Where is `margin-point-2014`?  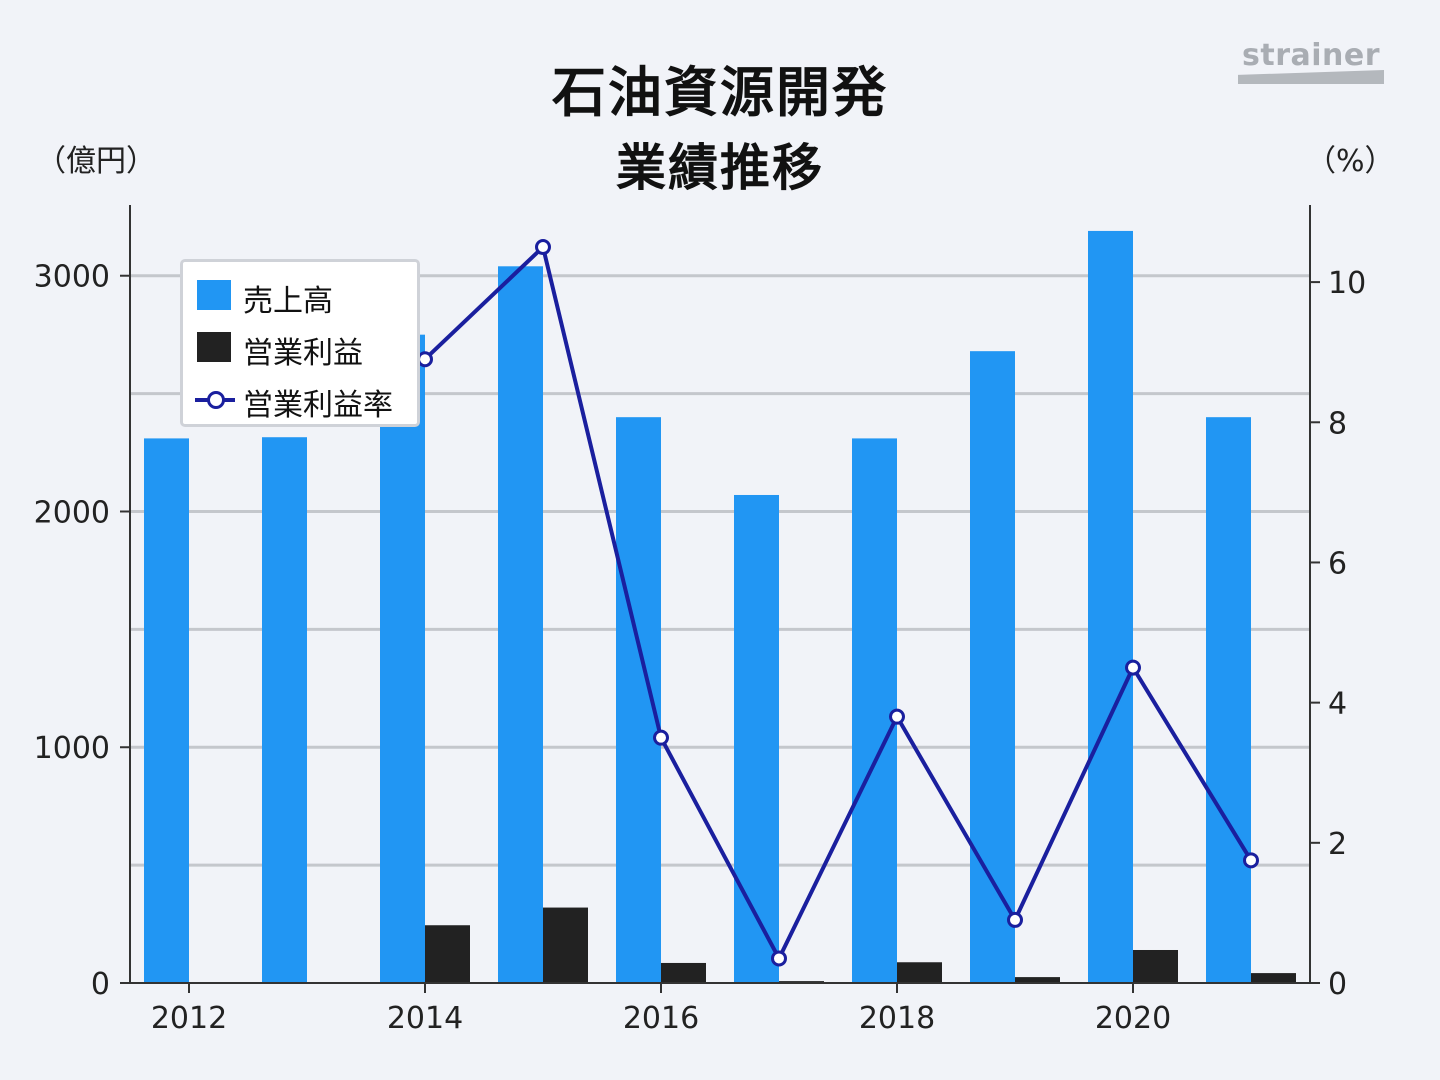 margin-point-2014 is located at coordinates (425, 359).